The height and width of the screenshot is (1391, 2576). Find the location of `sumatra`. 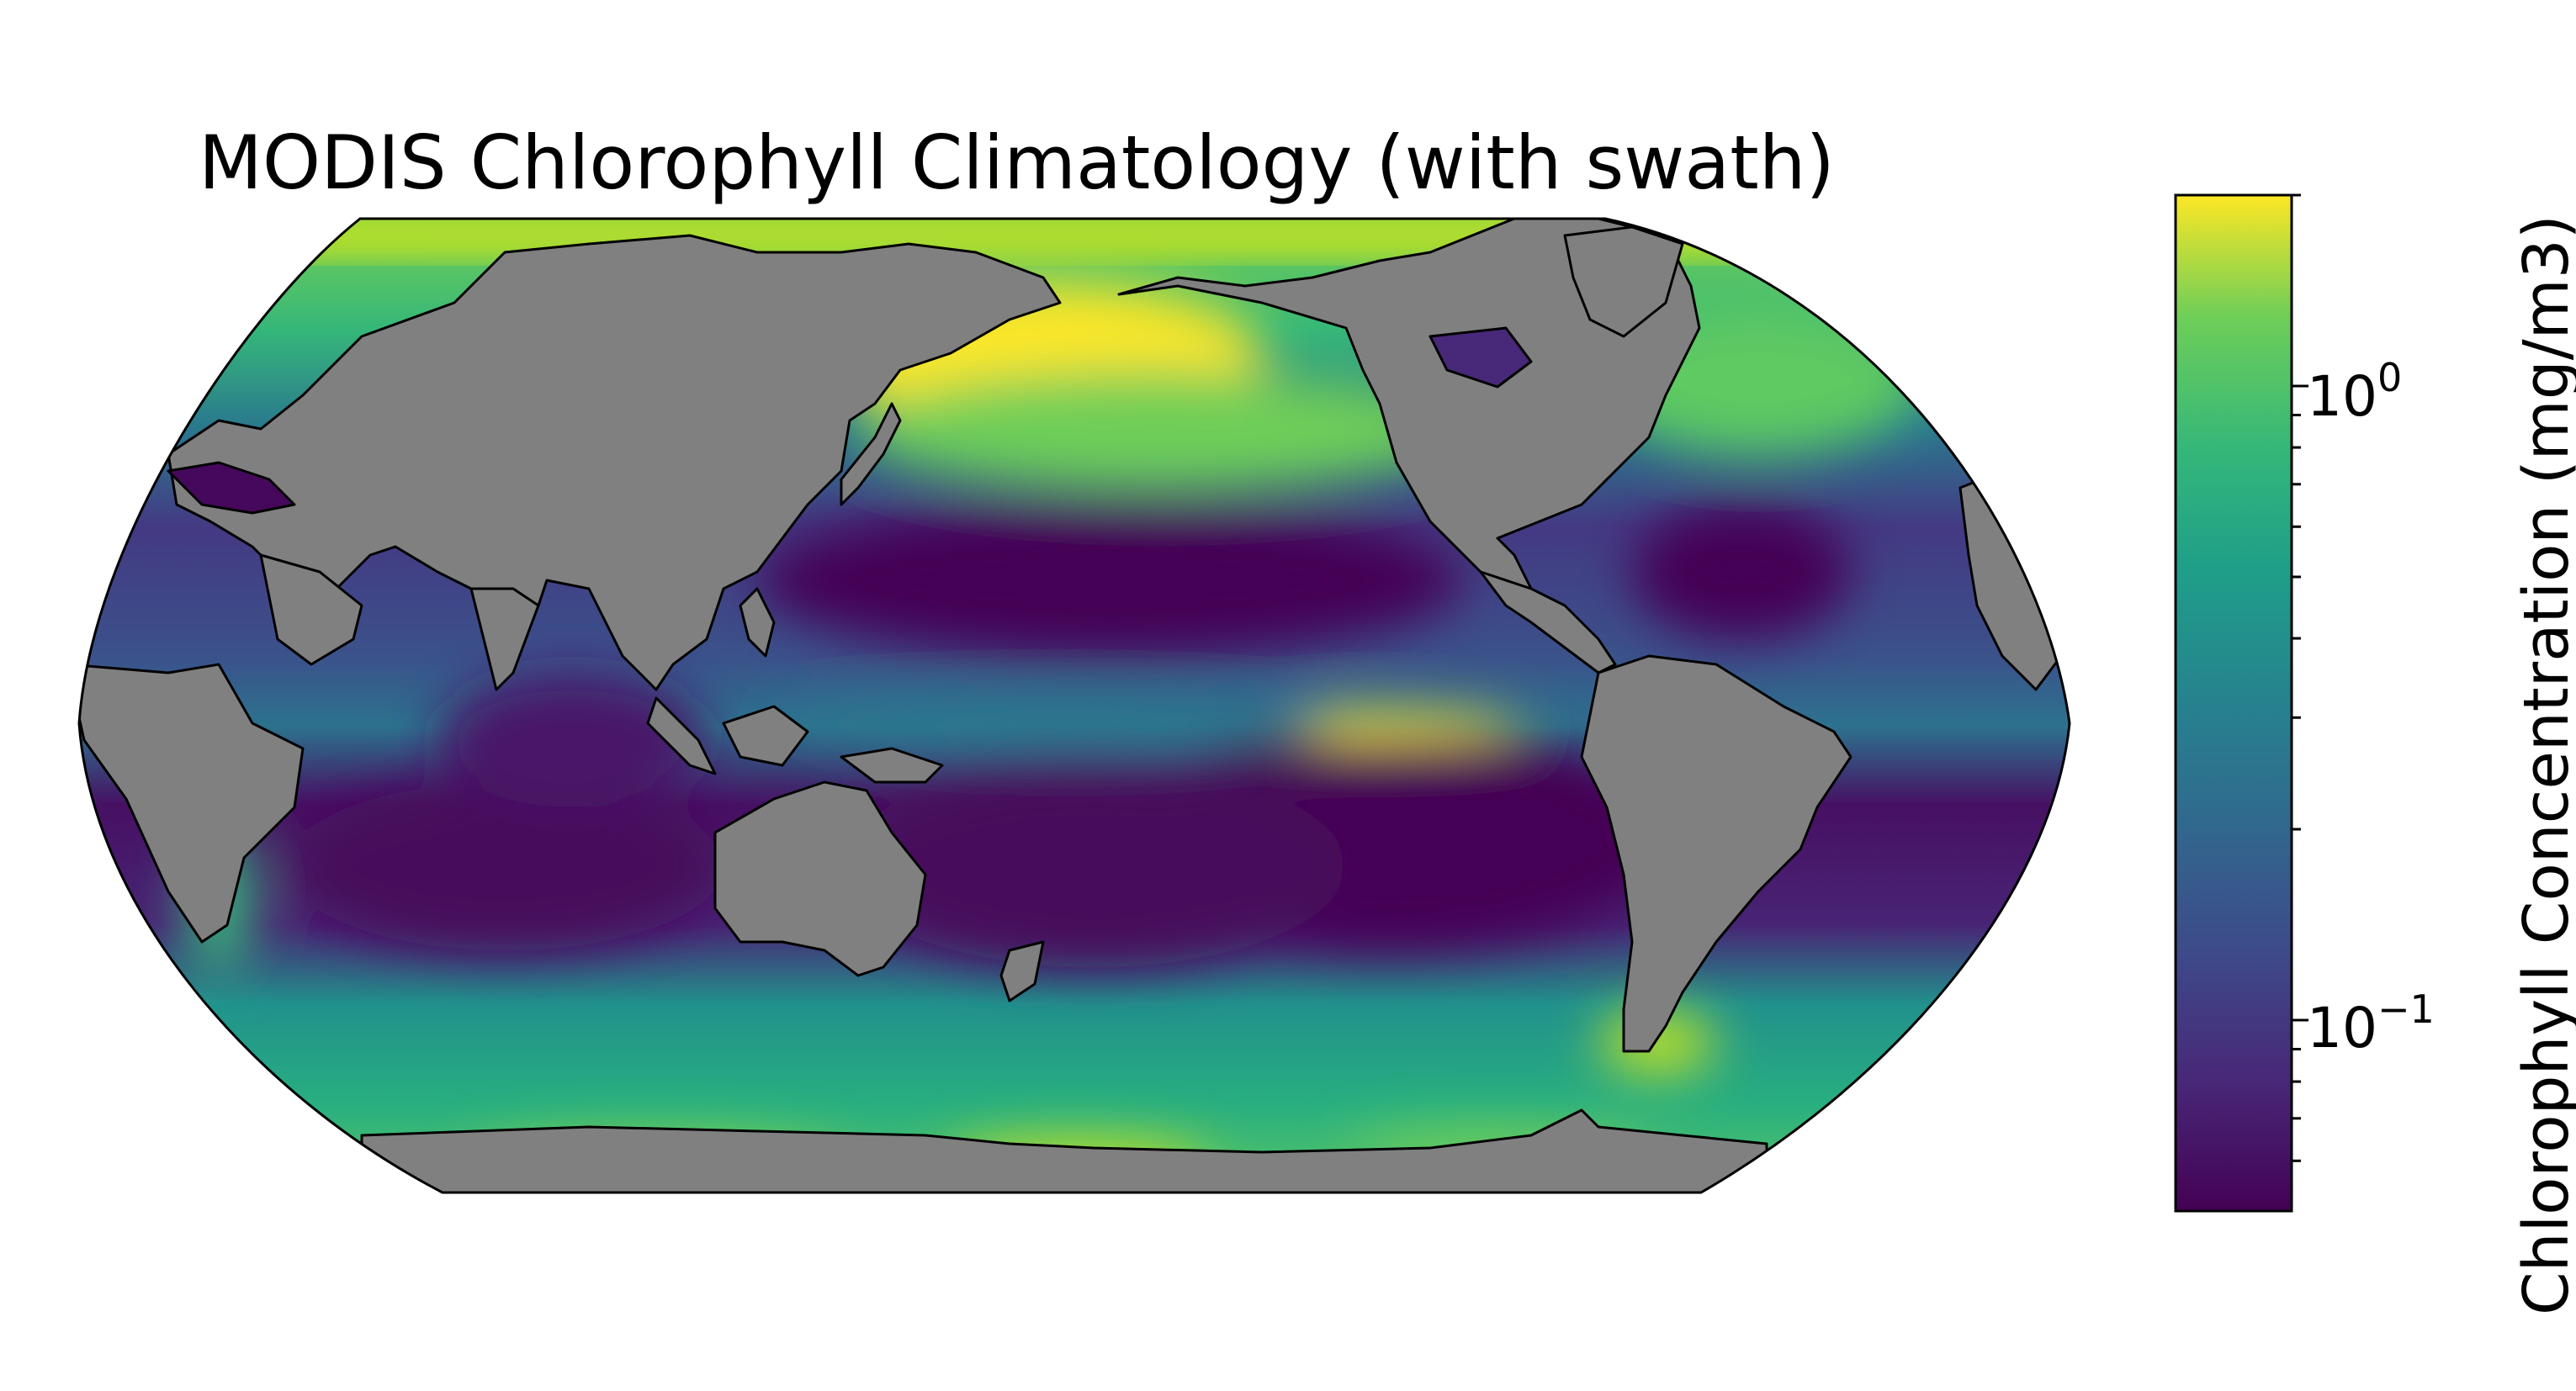

sumatra is located at coordinates (681, 735).